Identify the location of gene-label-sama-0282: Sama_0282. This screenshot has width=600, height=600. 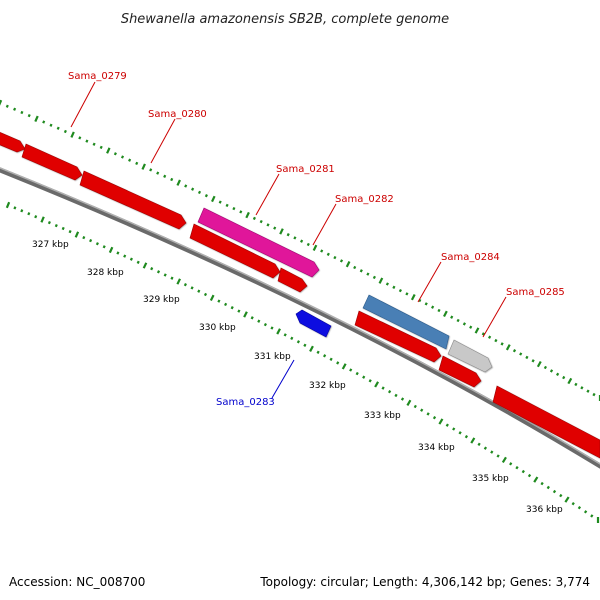
(364, 199).